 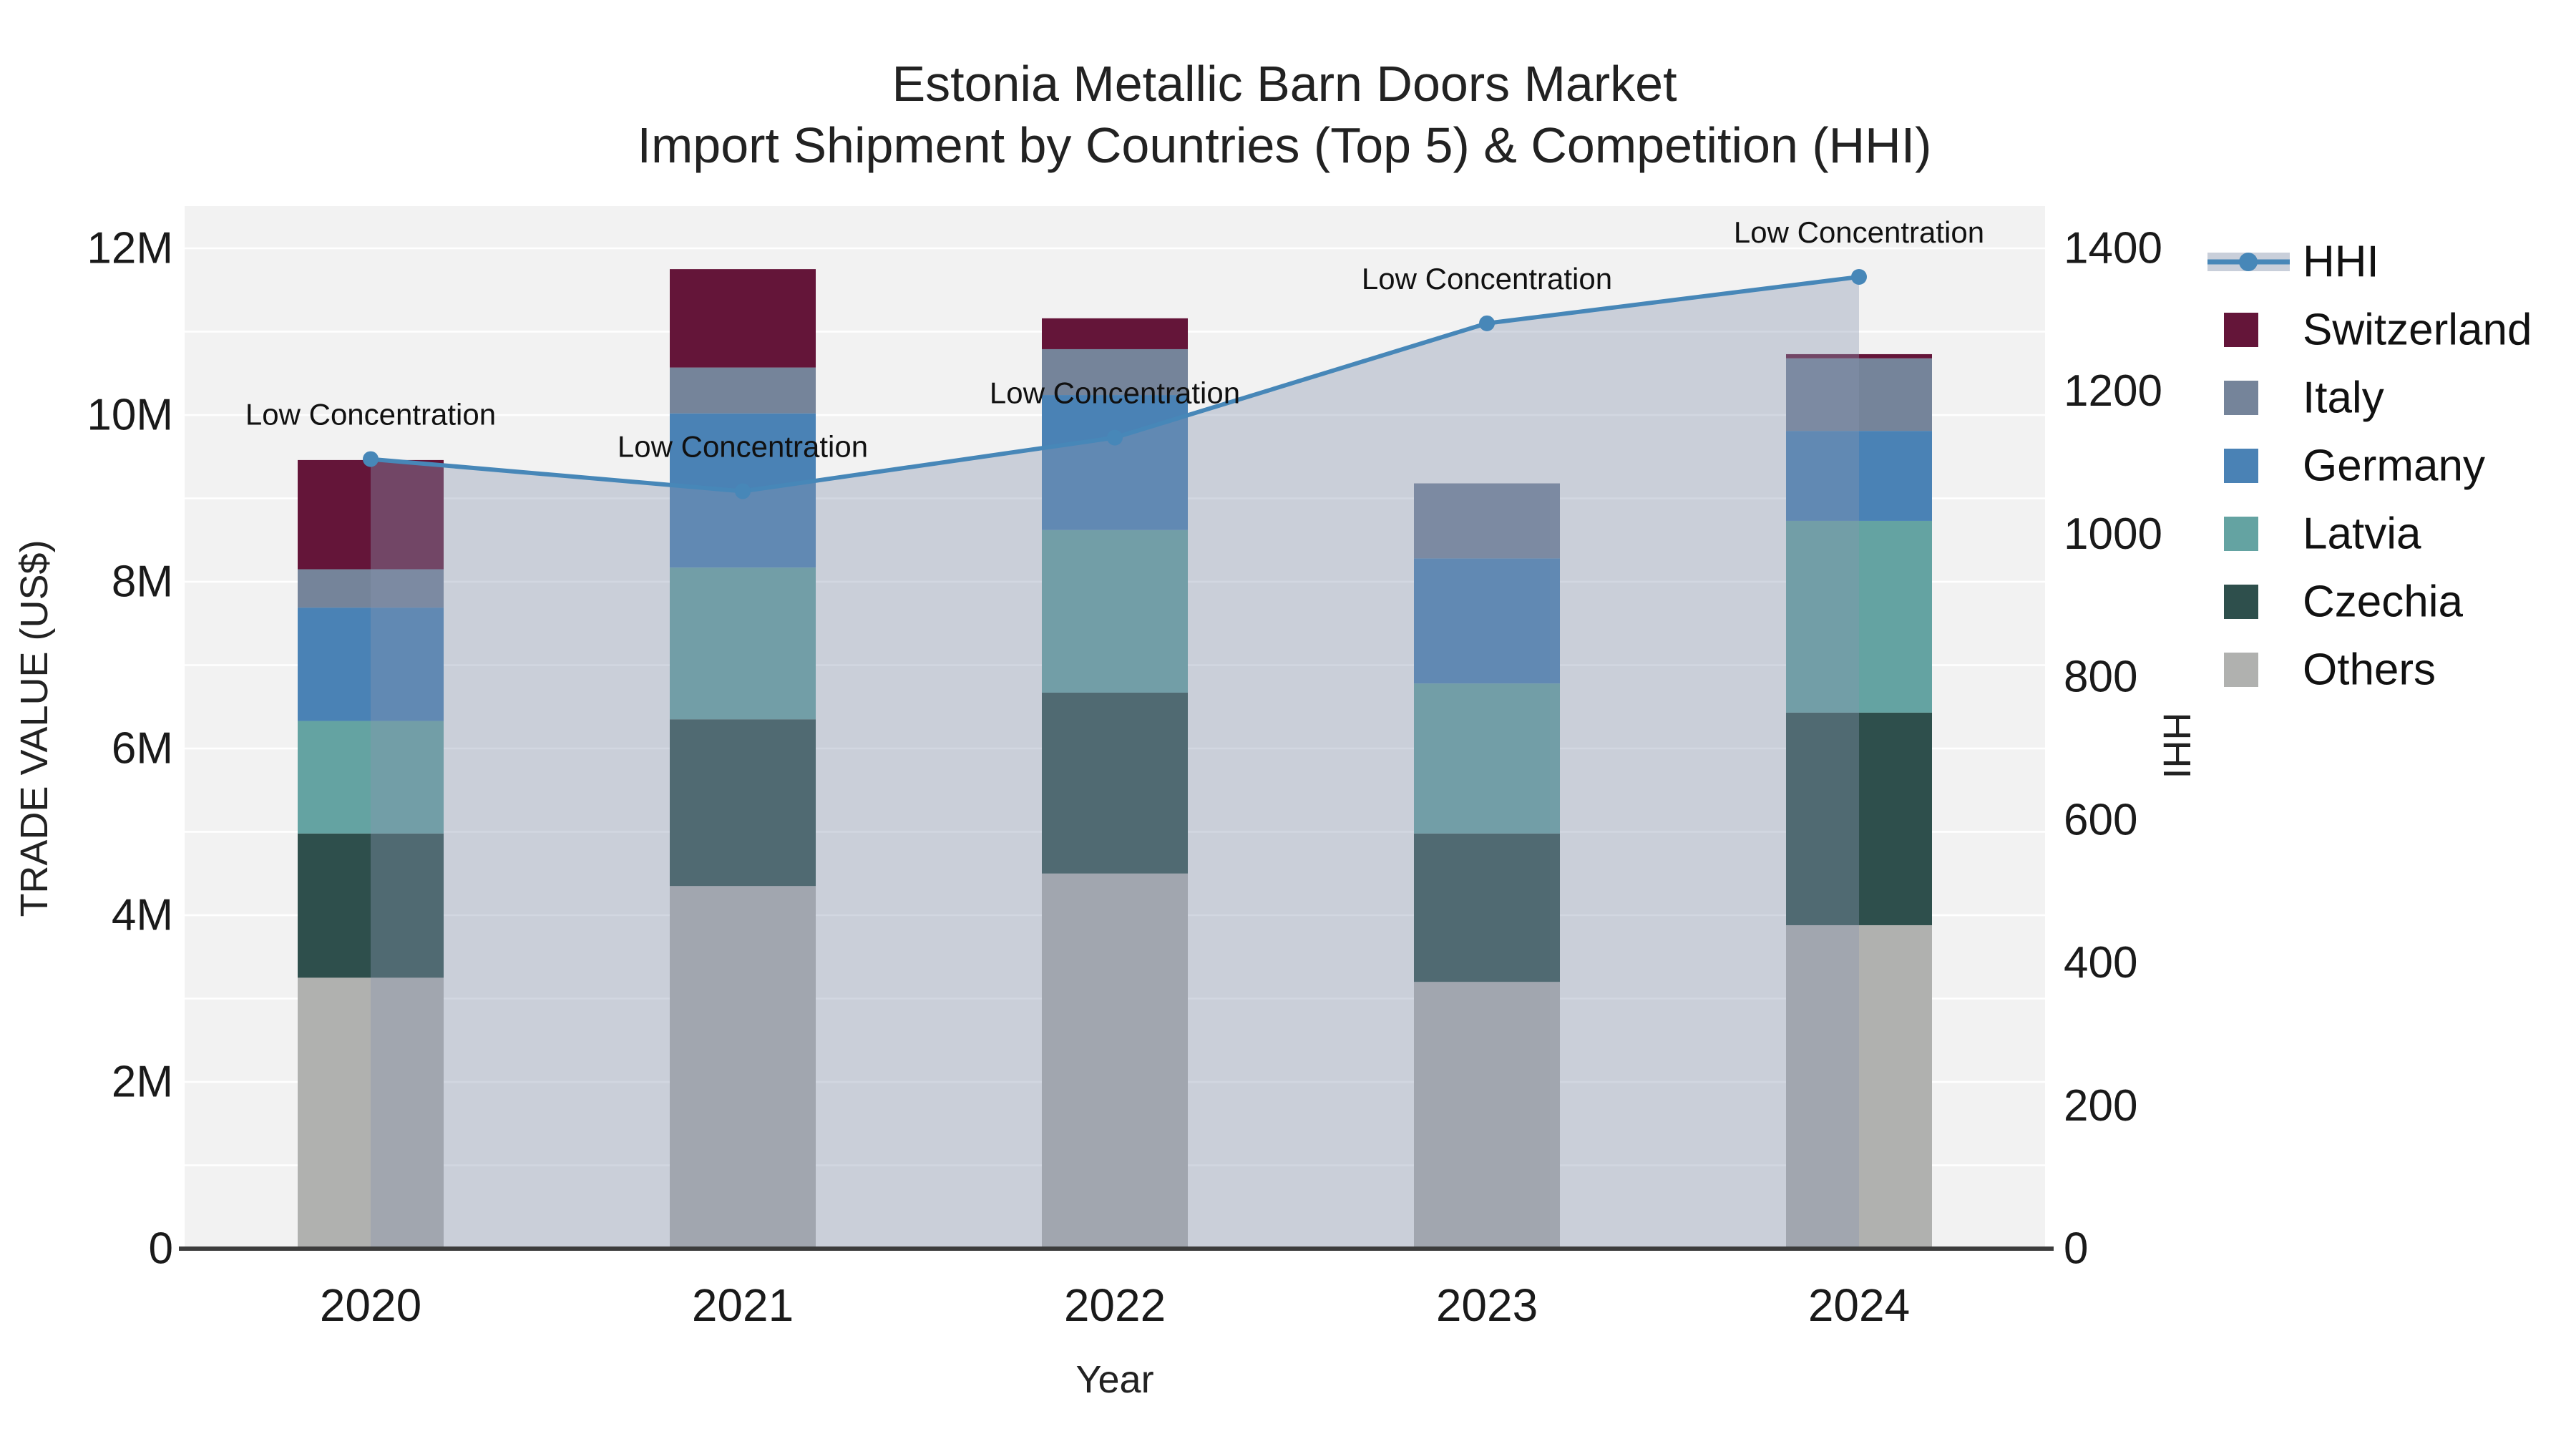 What do you see at coordinates (1487, 521) in the screenshot?
I see `bar-segment-italy-2023` at bounding box center [1487, 521].